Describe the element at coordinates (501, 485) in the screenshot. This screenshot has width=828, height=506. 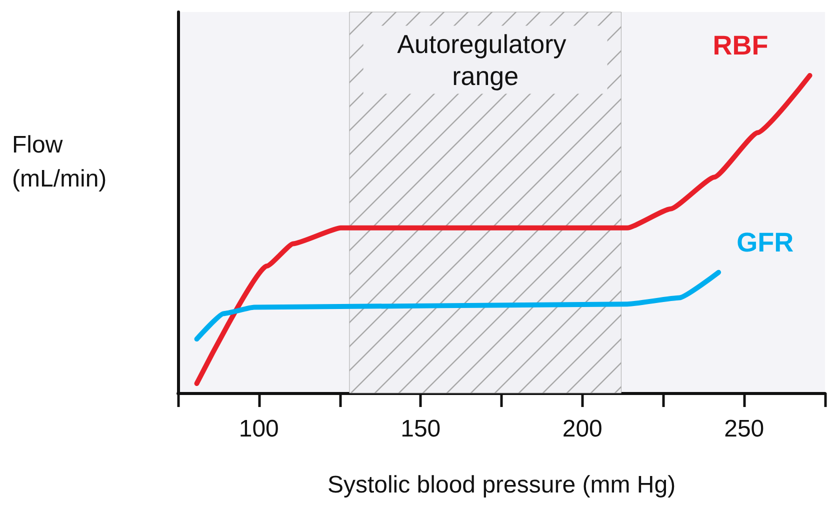
I see `x-axis-title: Systolic blood pressure (mm Hg)` at that location.